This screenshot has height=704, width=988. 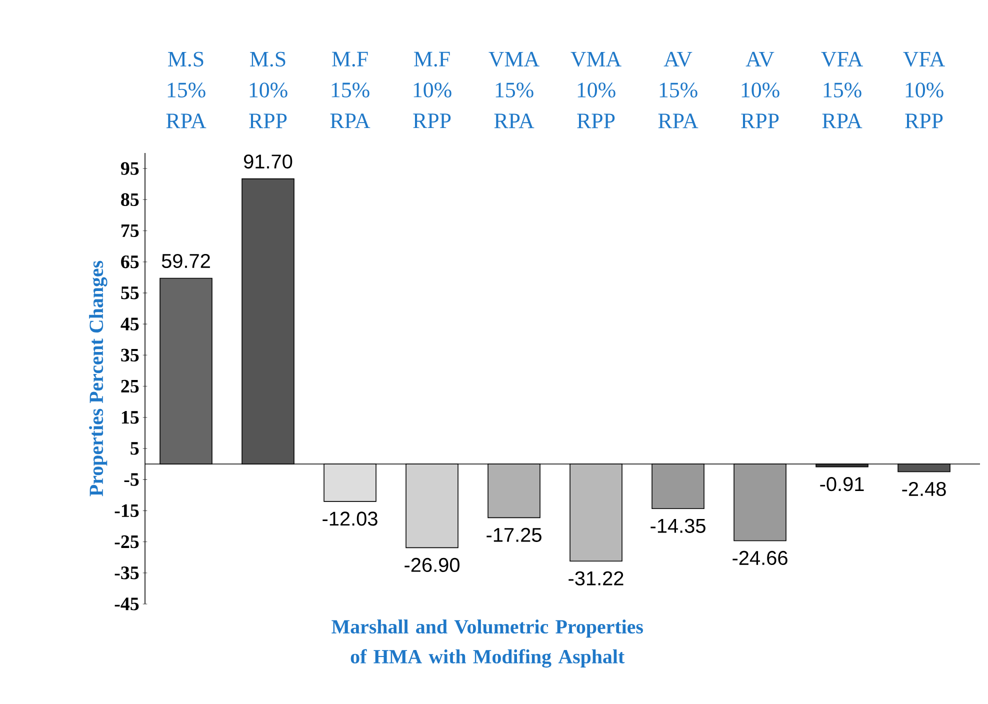 I want to click on data-label: -2.48, so click(x=924, y=489).